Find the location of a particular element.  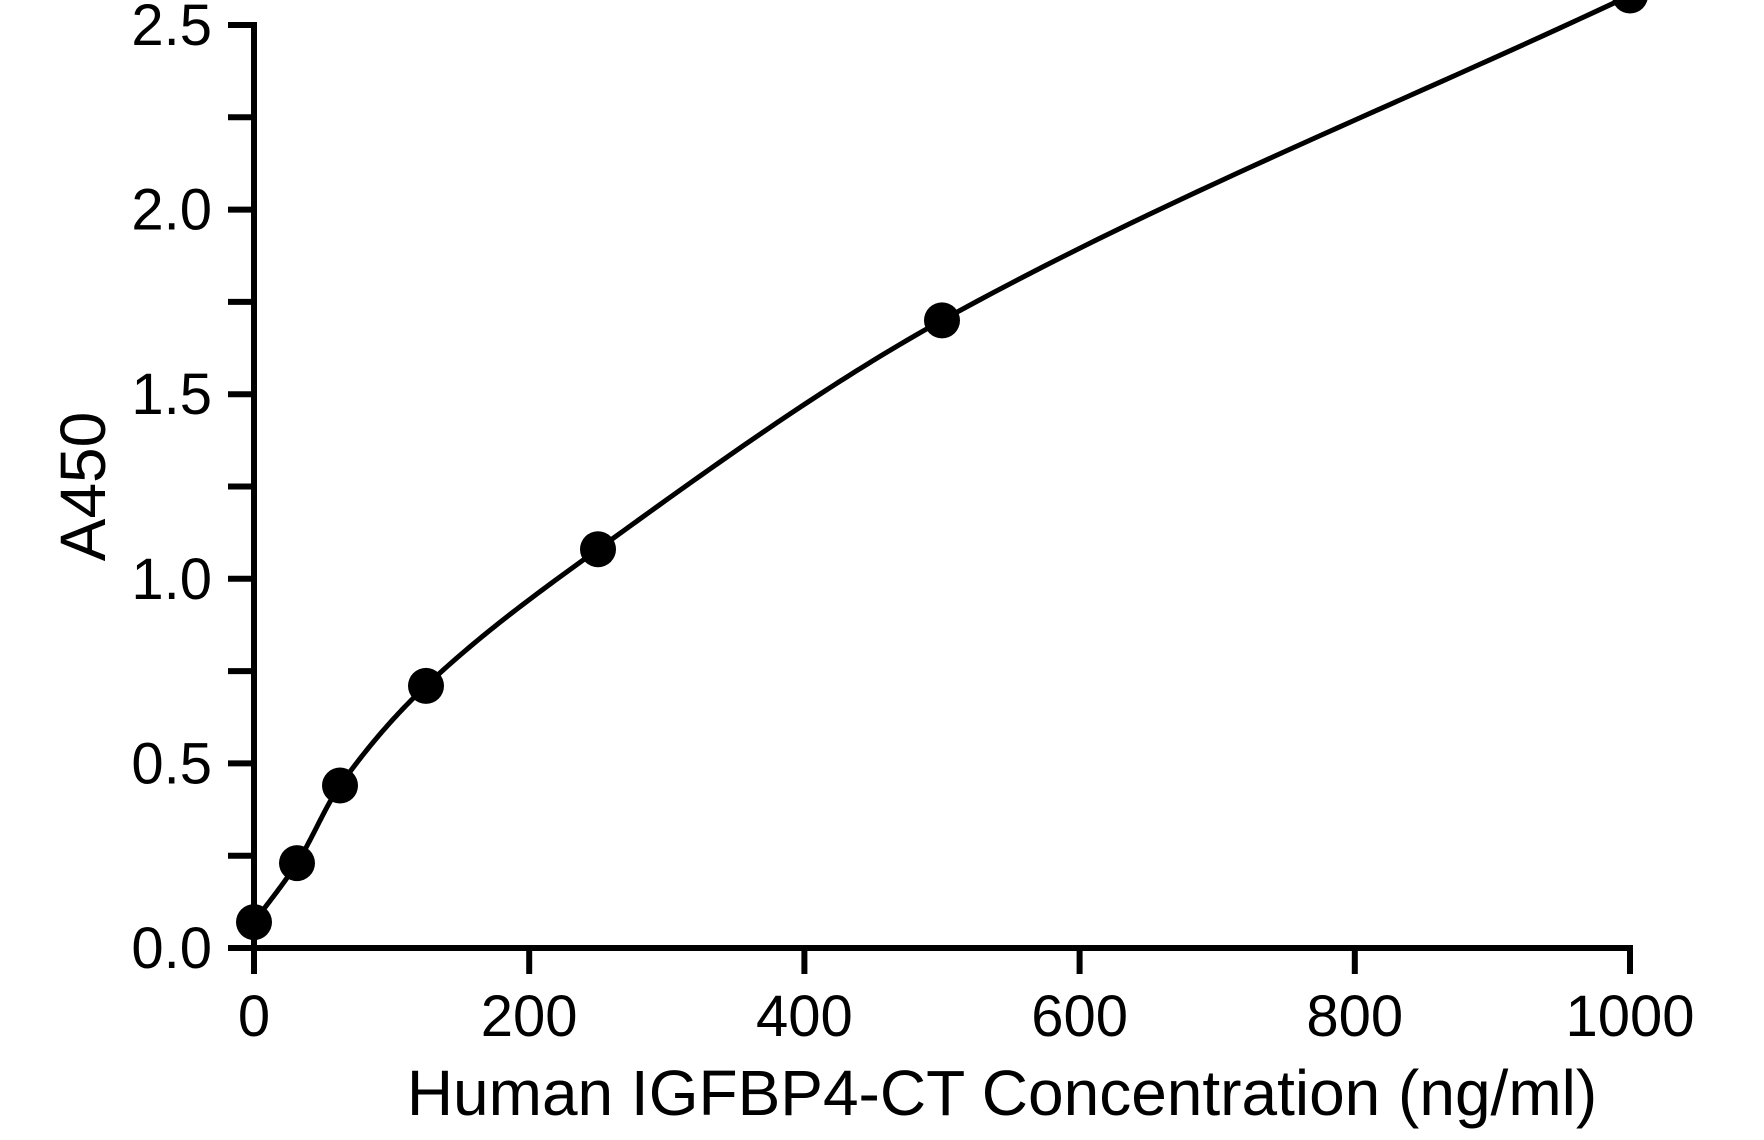

y-tick-label: 0.5 is located at coordinates (171, 763).